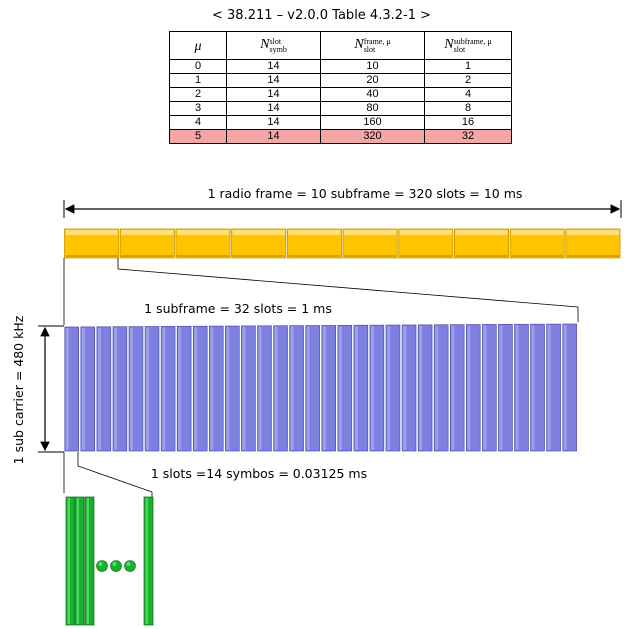  I want to click on table-cell-mu: 5, so click(198, 136).